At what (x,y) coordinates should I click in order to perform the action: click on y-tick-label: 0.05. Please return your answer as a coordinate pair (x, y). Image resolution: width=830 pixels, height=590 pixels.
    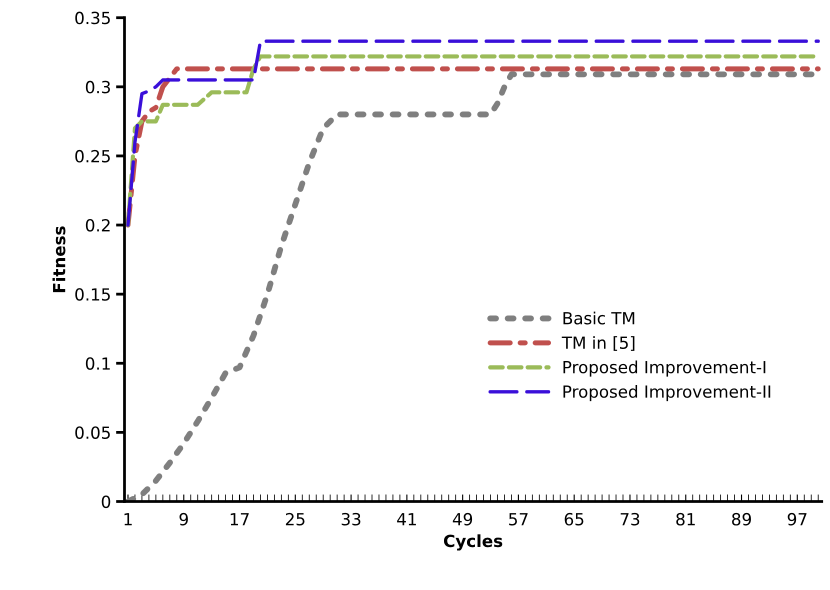
    Looking at the image, I should click on (92, 432).